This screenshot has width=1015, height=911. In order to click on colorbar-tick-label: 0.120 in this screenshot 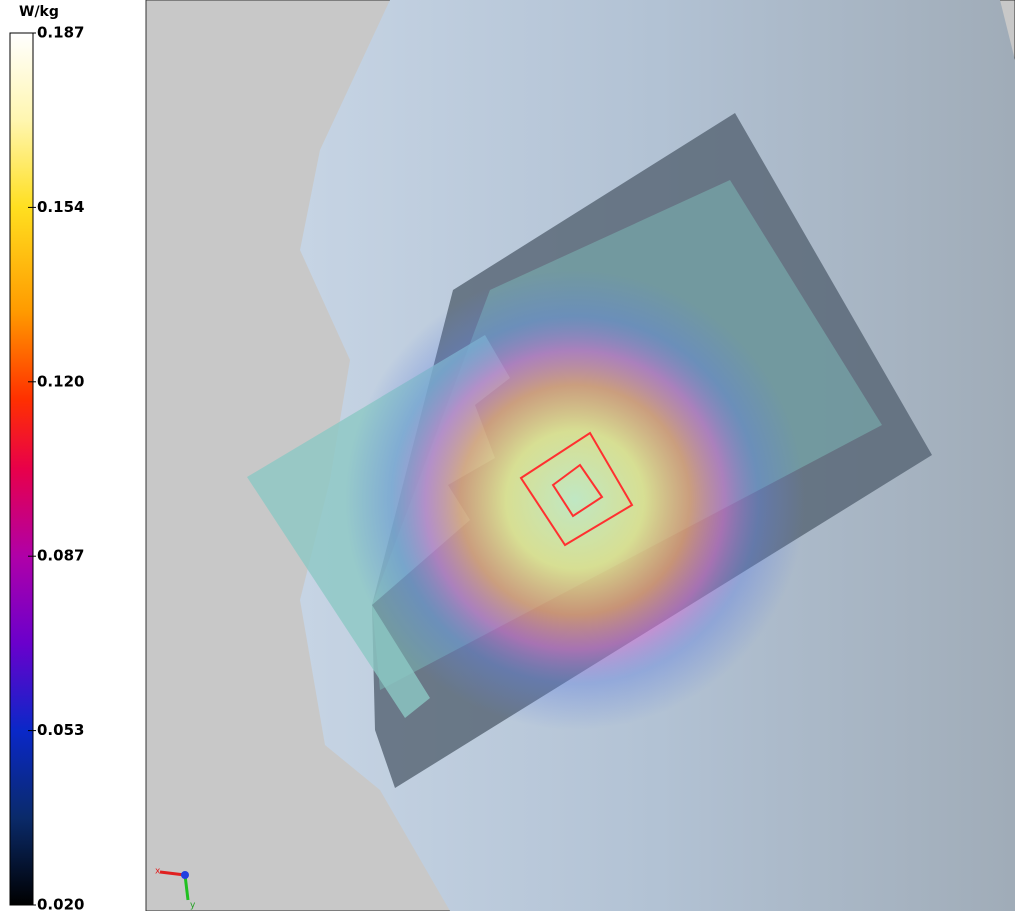, I will do `click(60, 381)`.